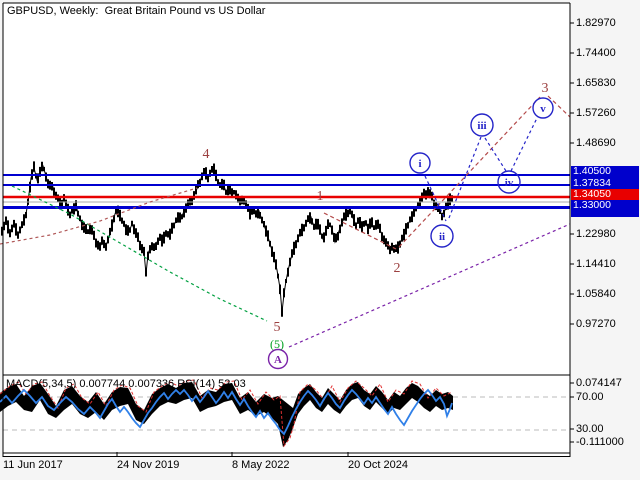 Image resolution: width=640 pixels, height=480 pixels. What do you see at coordinates (605, 206) in the screenshot?
I see `price-tag-1.33000: 1.33000` at bounding box center [605, 206].